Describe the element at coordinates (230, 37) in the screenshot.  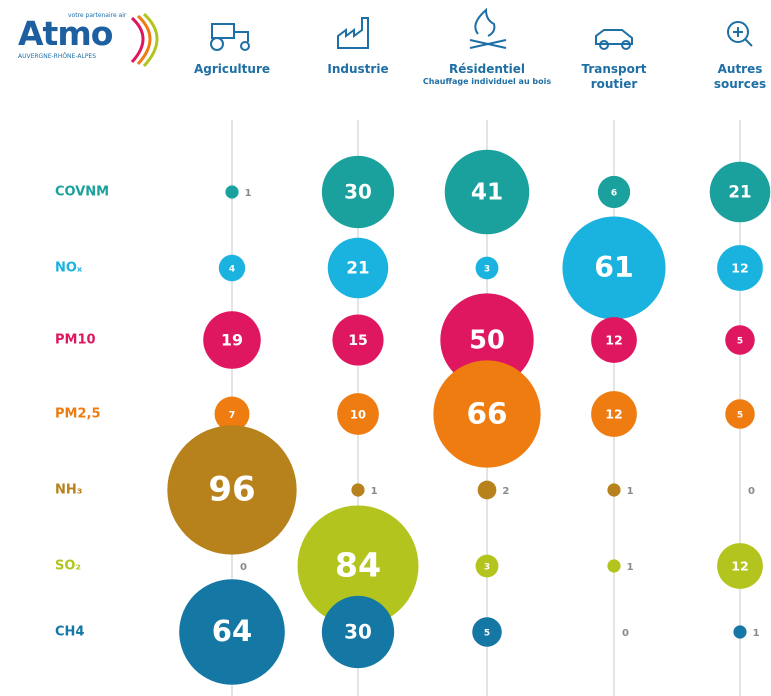
I see `icon-tractor` at that location.